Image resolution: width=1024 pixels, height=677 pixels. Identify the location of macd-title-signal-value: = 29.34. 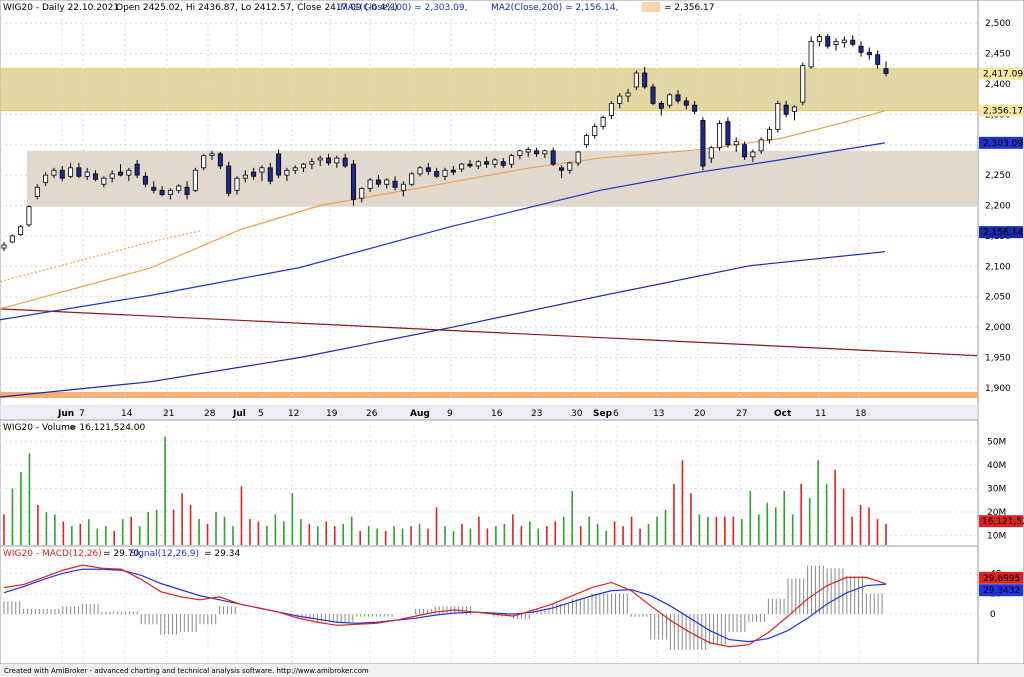
(222, 554).